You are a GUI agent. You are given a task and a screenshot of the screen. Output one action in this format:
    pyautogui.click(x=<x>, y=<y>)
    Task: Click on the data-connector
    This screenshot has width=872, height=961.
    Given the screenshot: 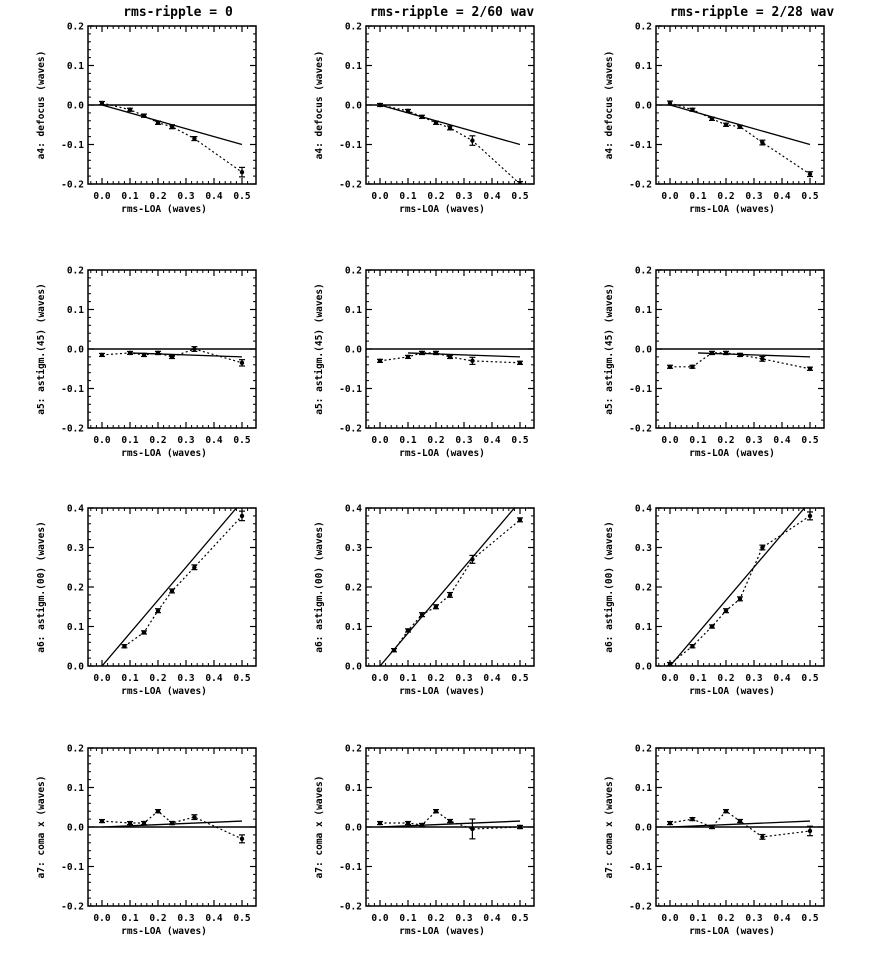 What is the action you would take?
    pyautogui.click(x=457, y=585)
    